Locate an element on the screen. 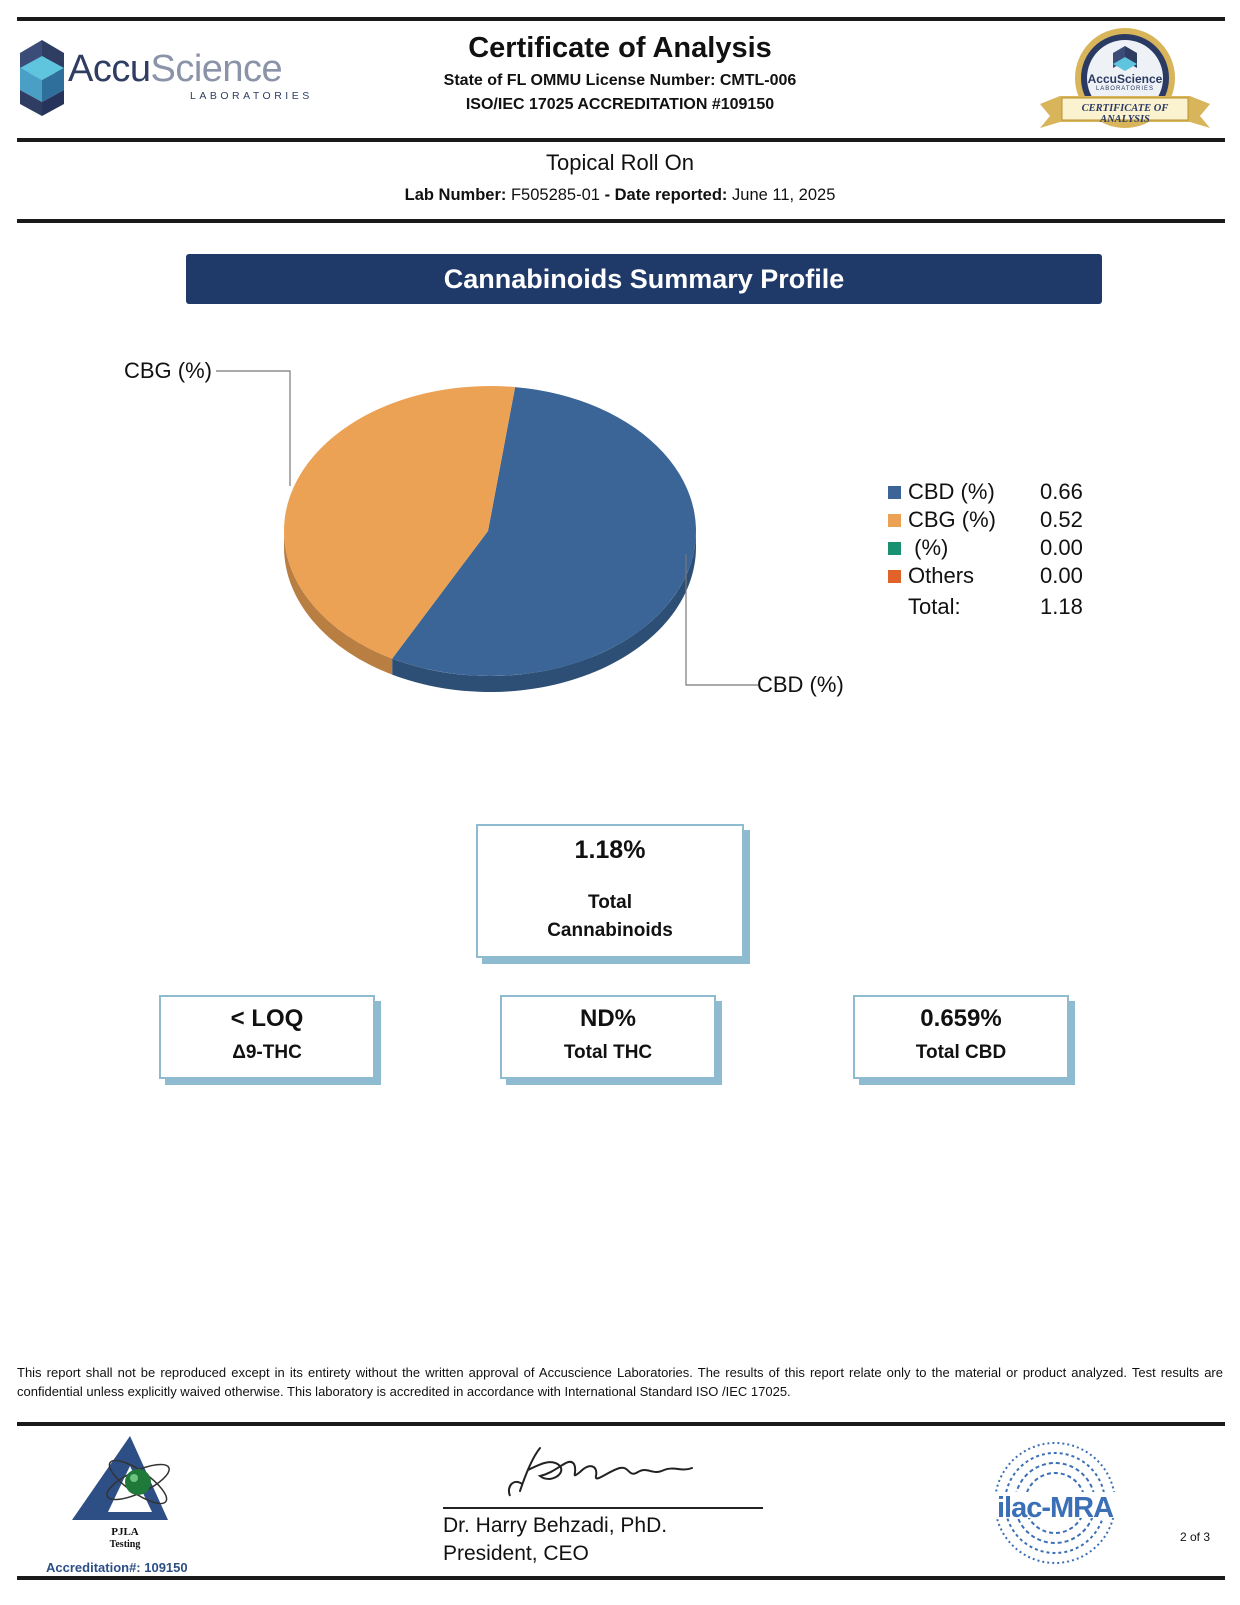 This screenshot has height=1605, width=1240. legend-row: CBG (%) 0.52 is located at coordinates (985, 520).